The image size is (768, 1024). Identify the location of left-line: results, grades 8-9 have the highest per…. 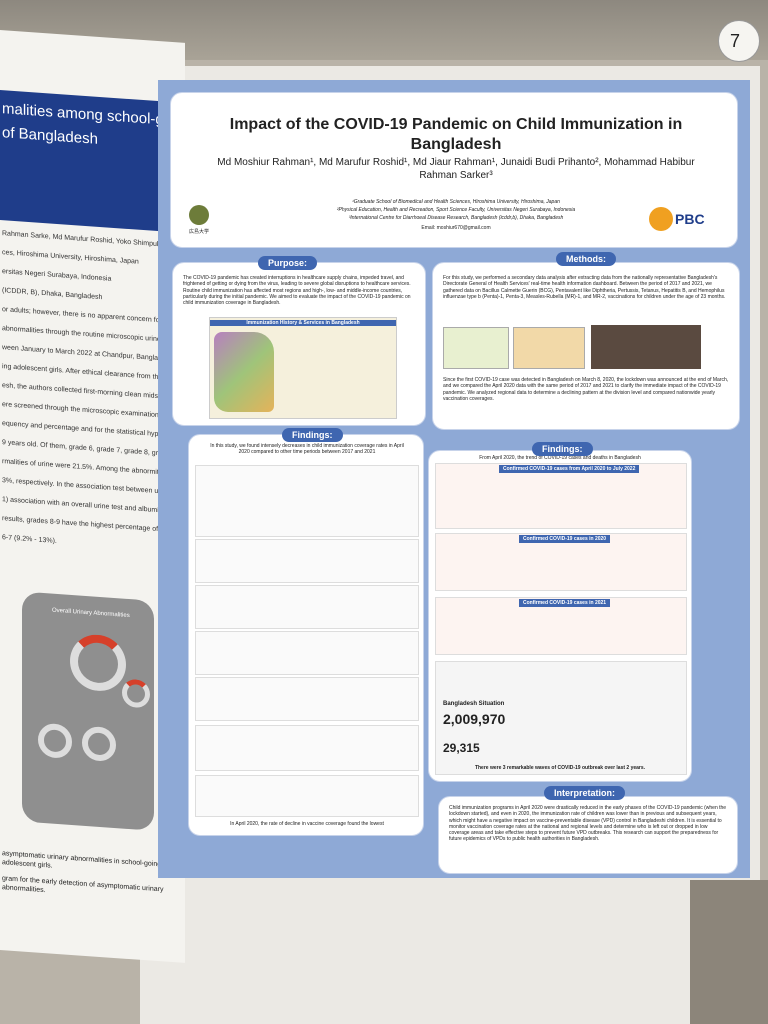
(93, 525).